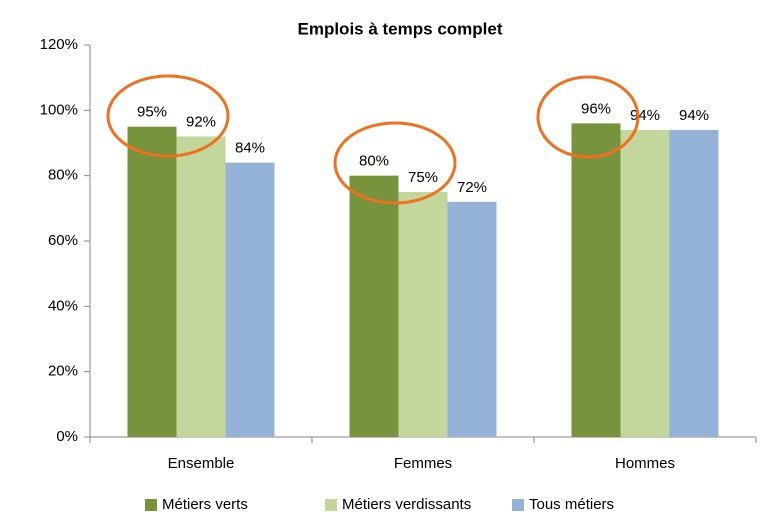  What do you see at coordinates (472, 187) in the screenshot?
I see `value-label: 72%` at bounding box center [472, 187].